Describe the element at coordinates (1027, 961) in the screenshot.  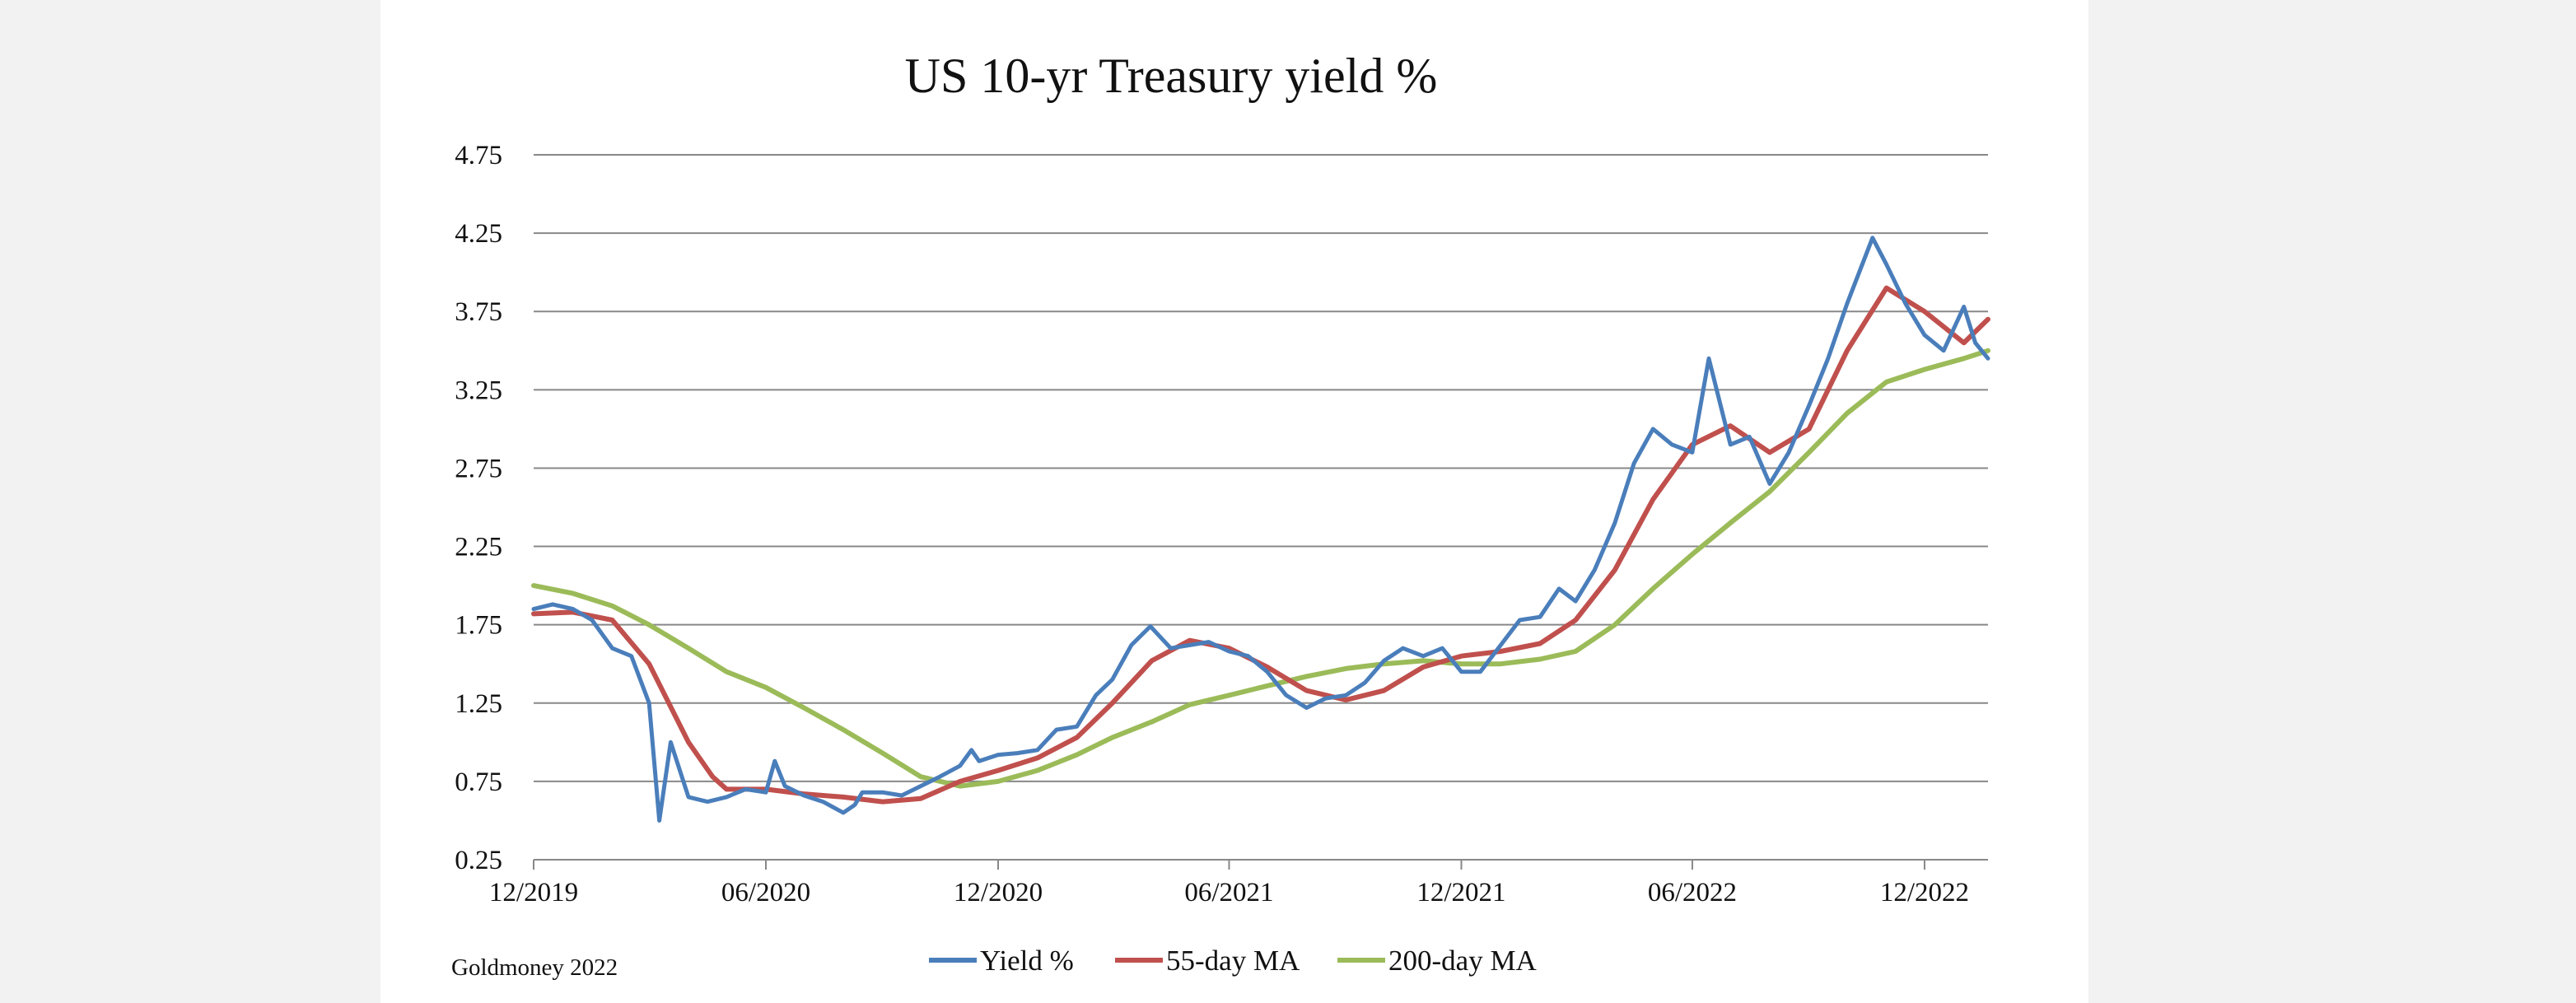
I see `legend-label: Yield %` at that location.